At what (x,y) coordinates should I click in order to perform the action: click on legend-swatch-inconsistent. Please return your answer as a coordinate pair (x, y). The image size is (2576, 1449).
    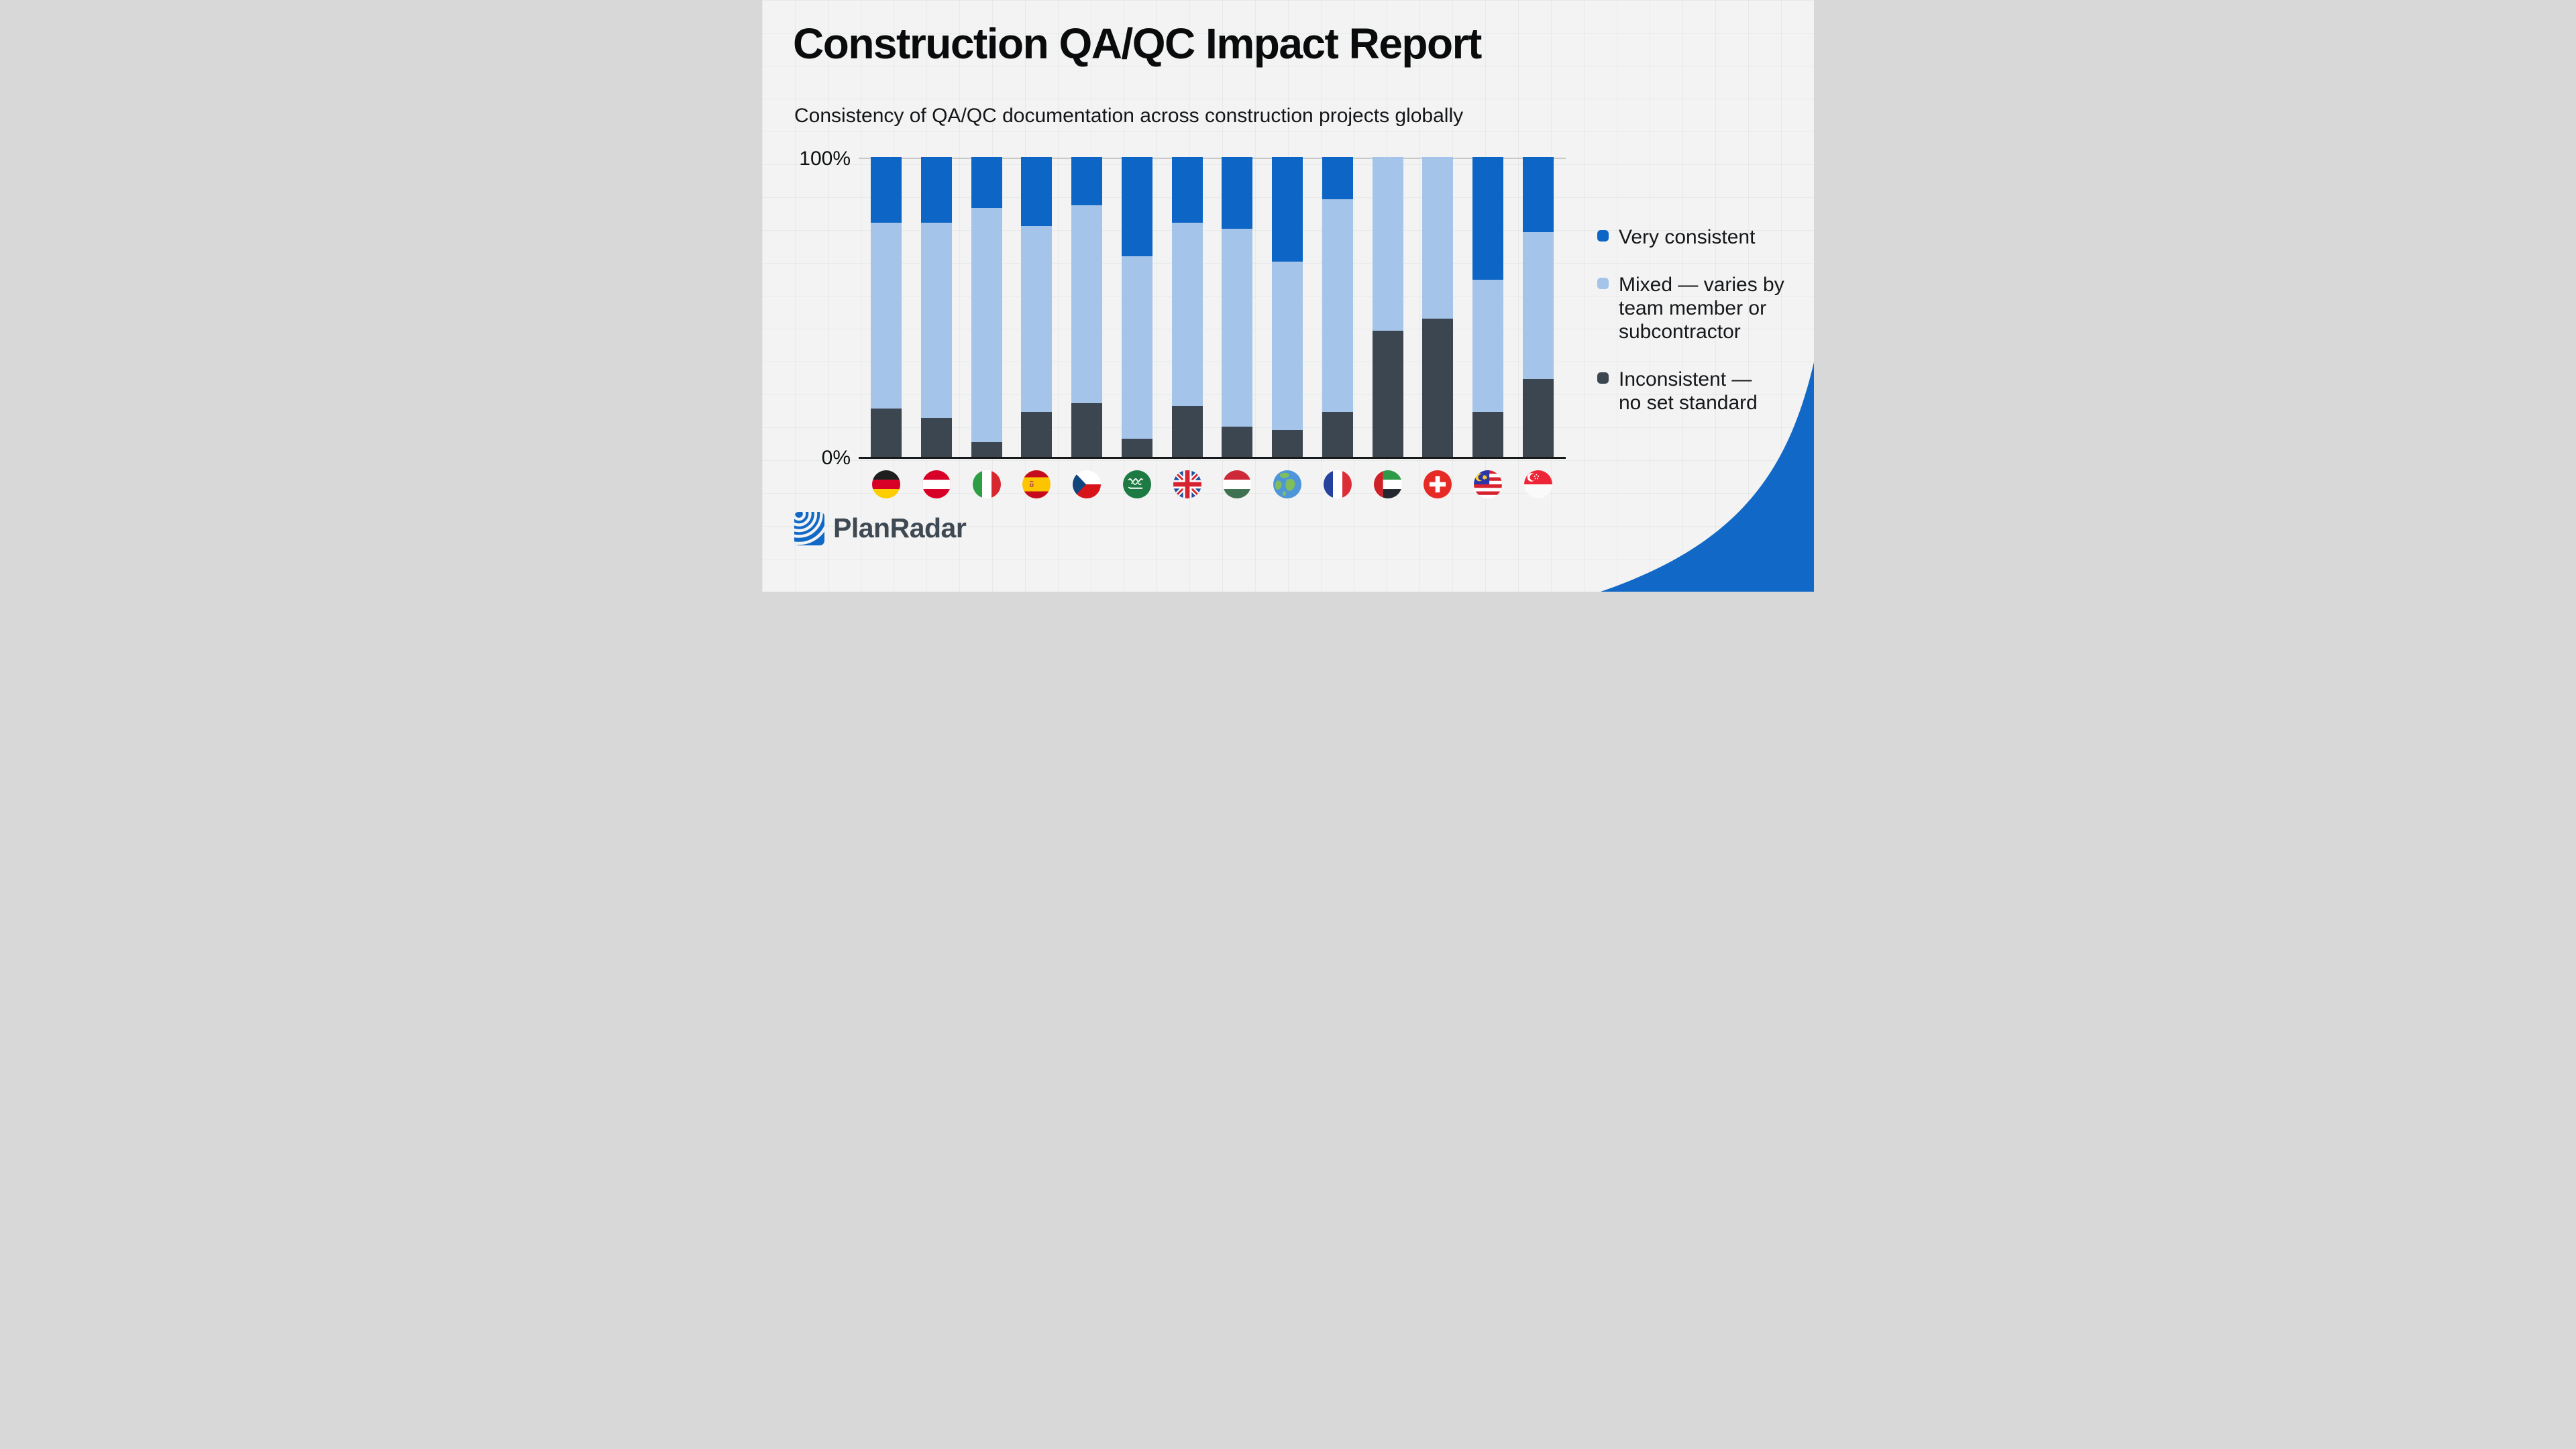
    Looking at the image, I should click on (1603, 378).